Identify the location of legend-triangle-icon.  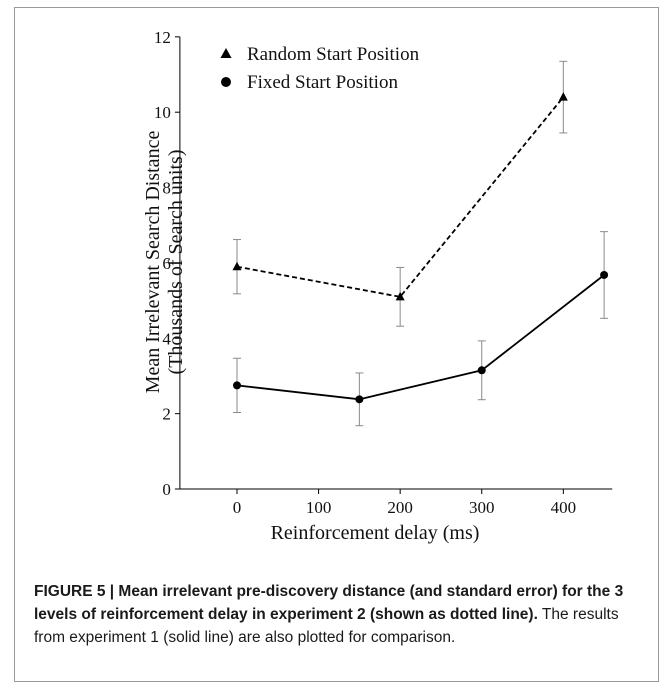
(226, 53).